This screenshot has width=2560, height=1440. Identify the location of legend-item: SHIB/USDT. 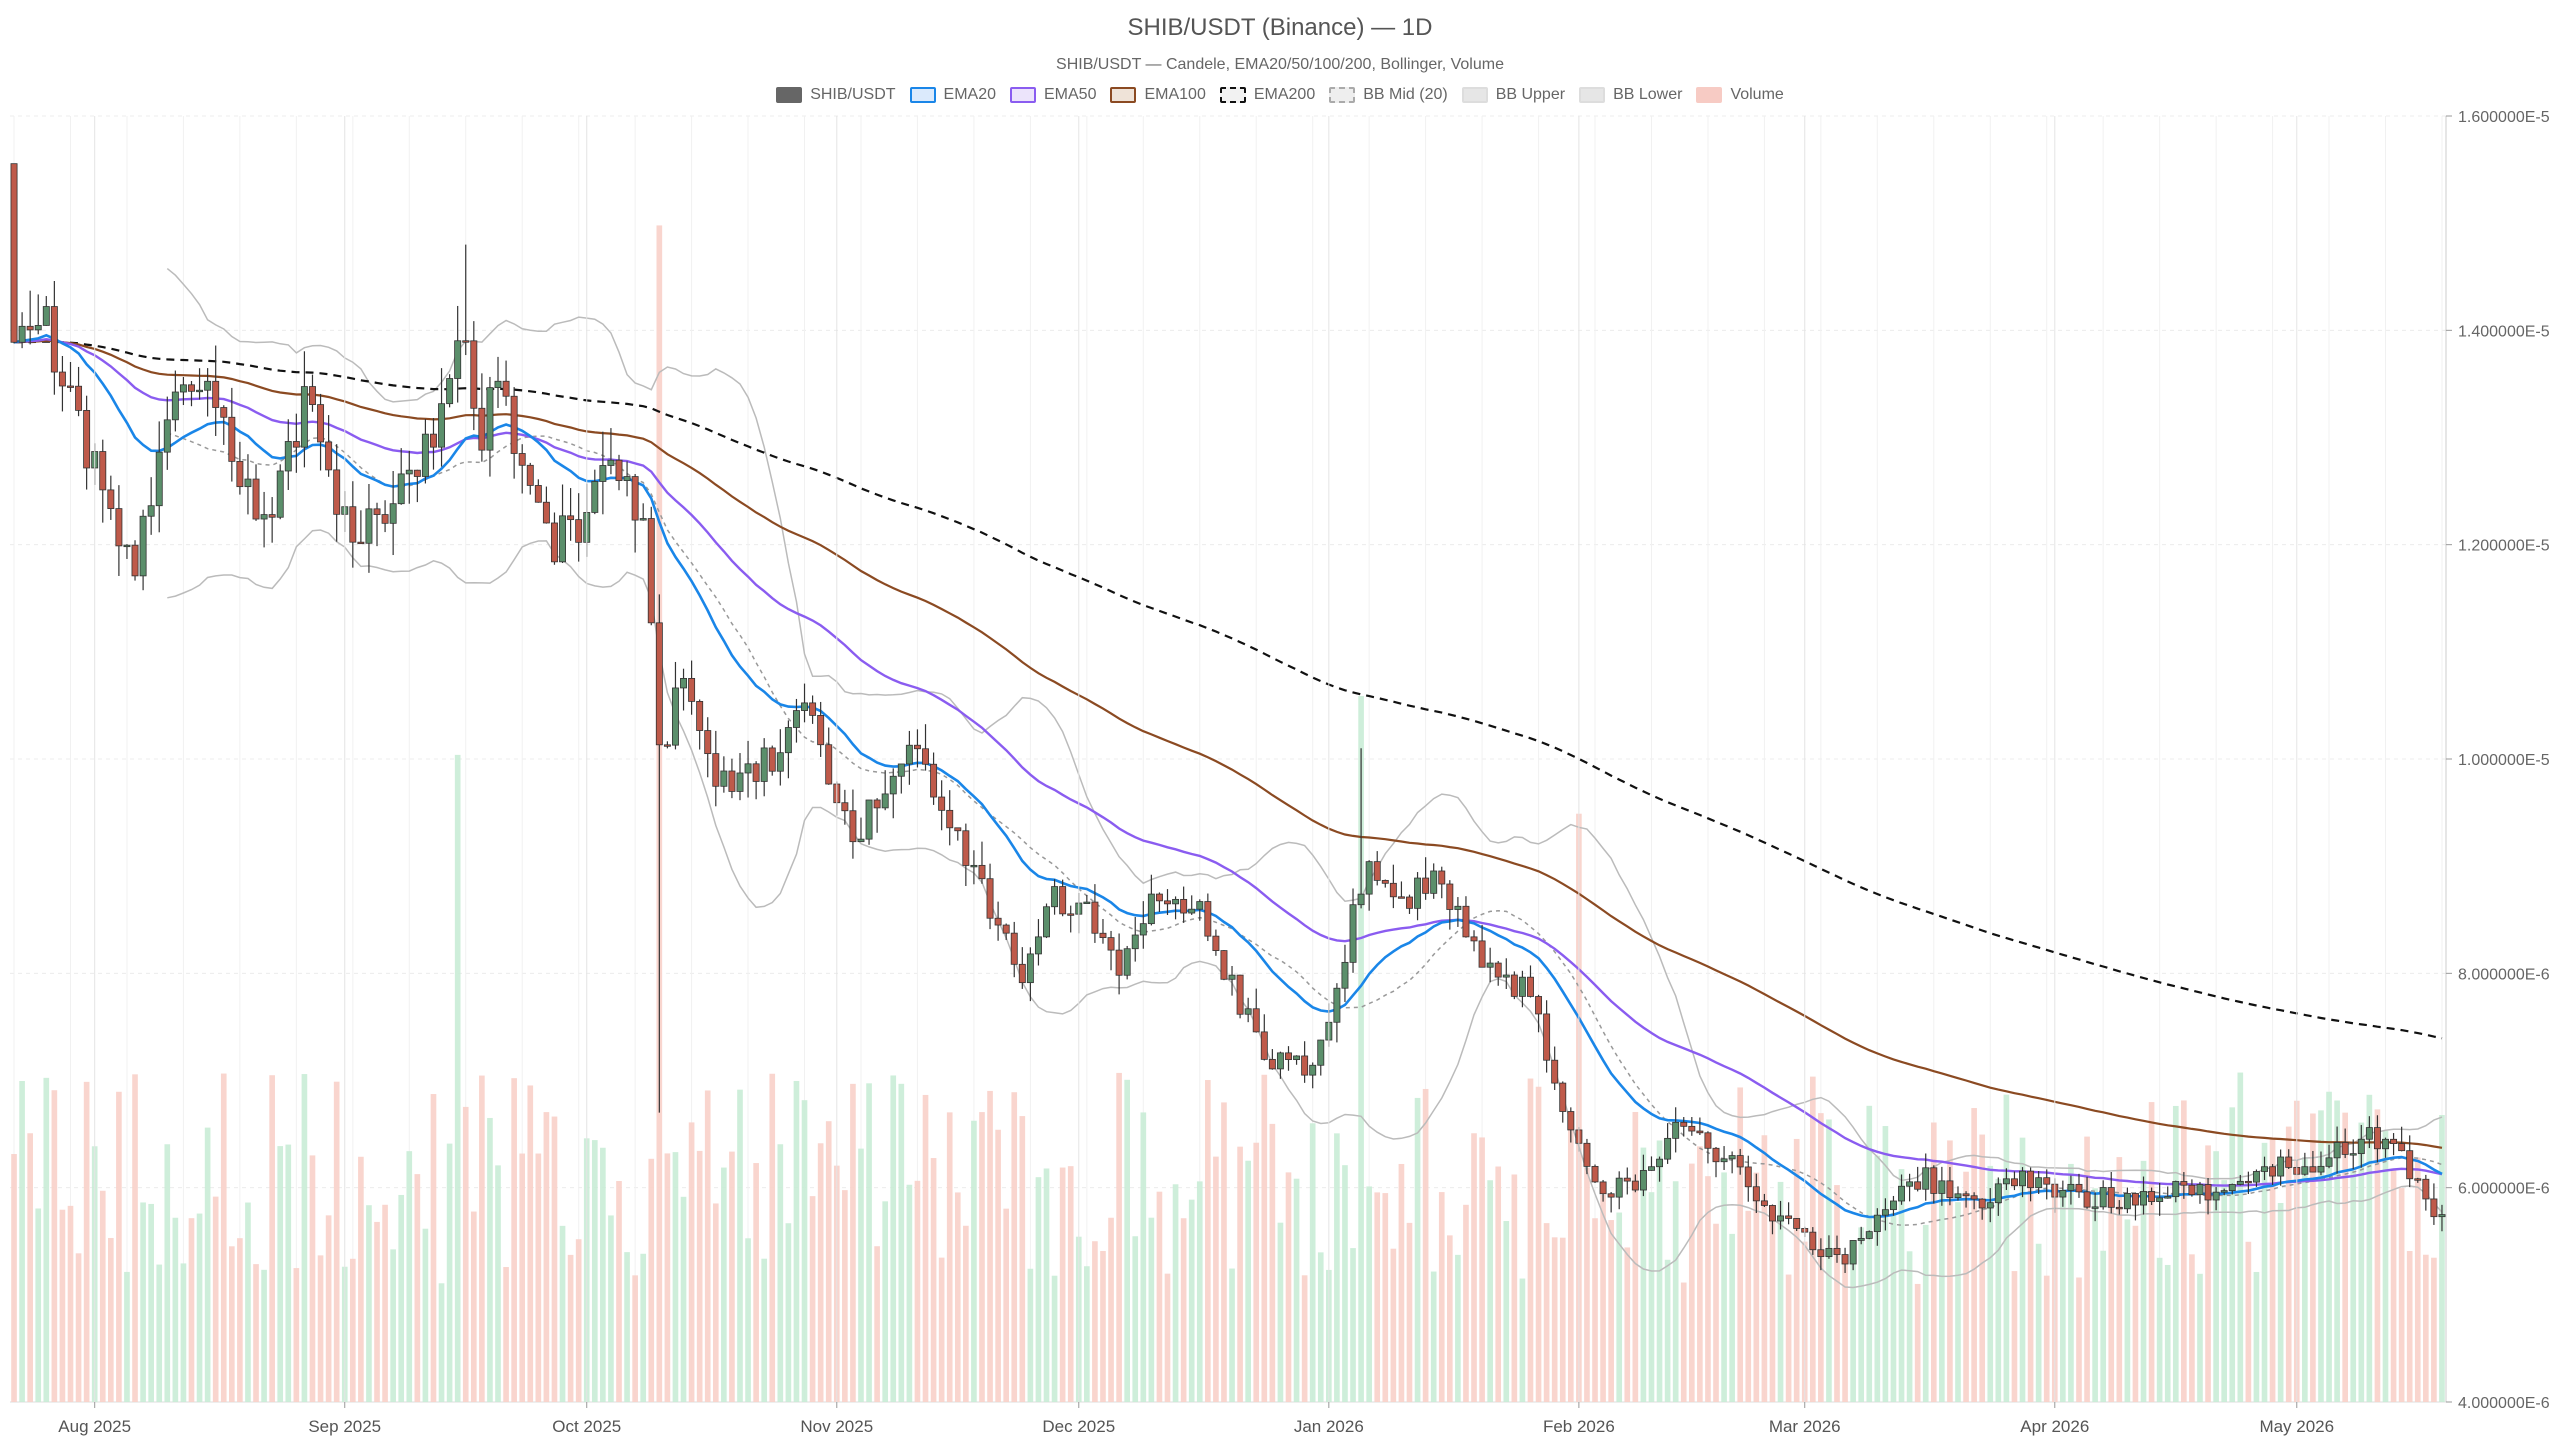
(836, 95).